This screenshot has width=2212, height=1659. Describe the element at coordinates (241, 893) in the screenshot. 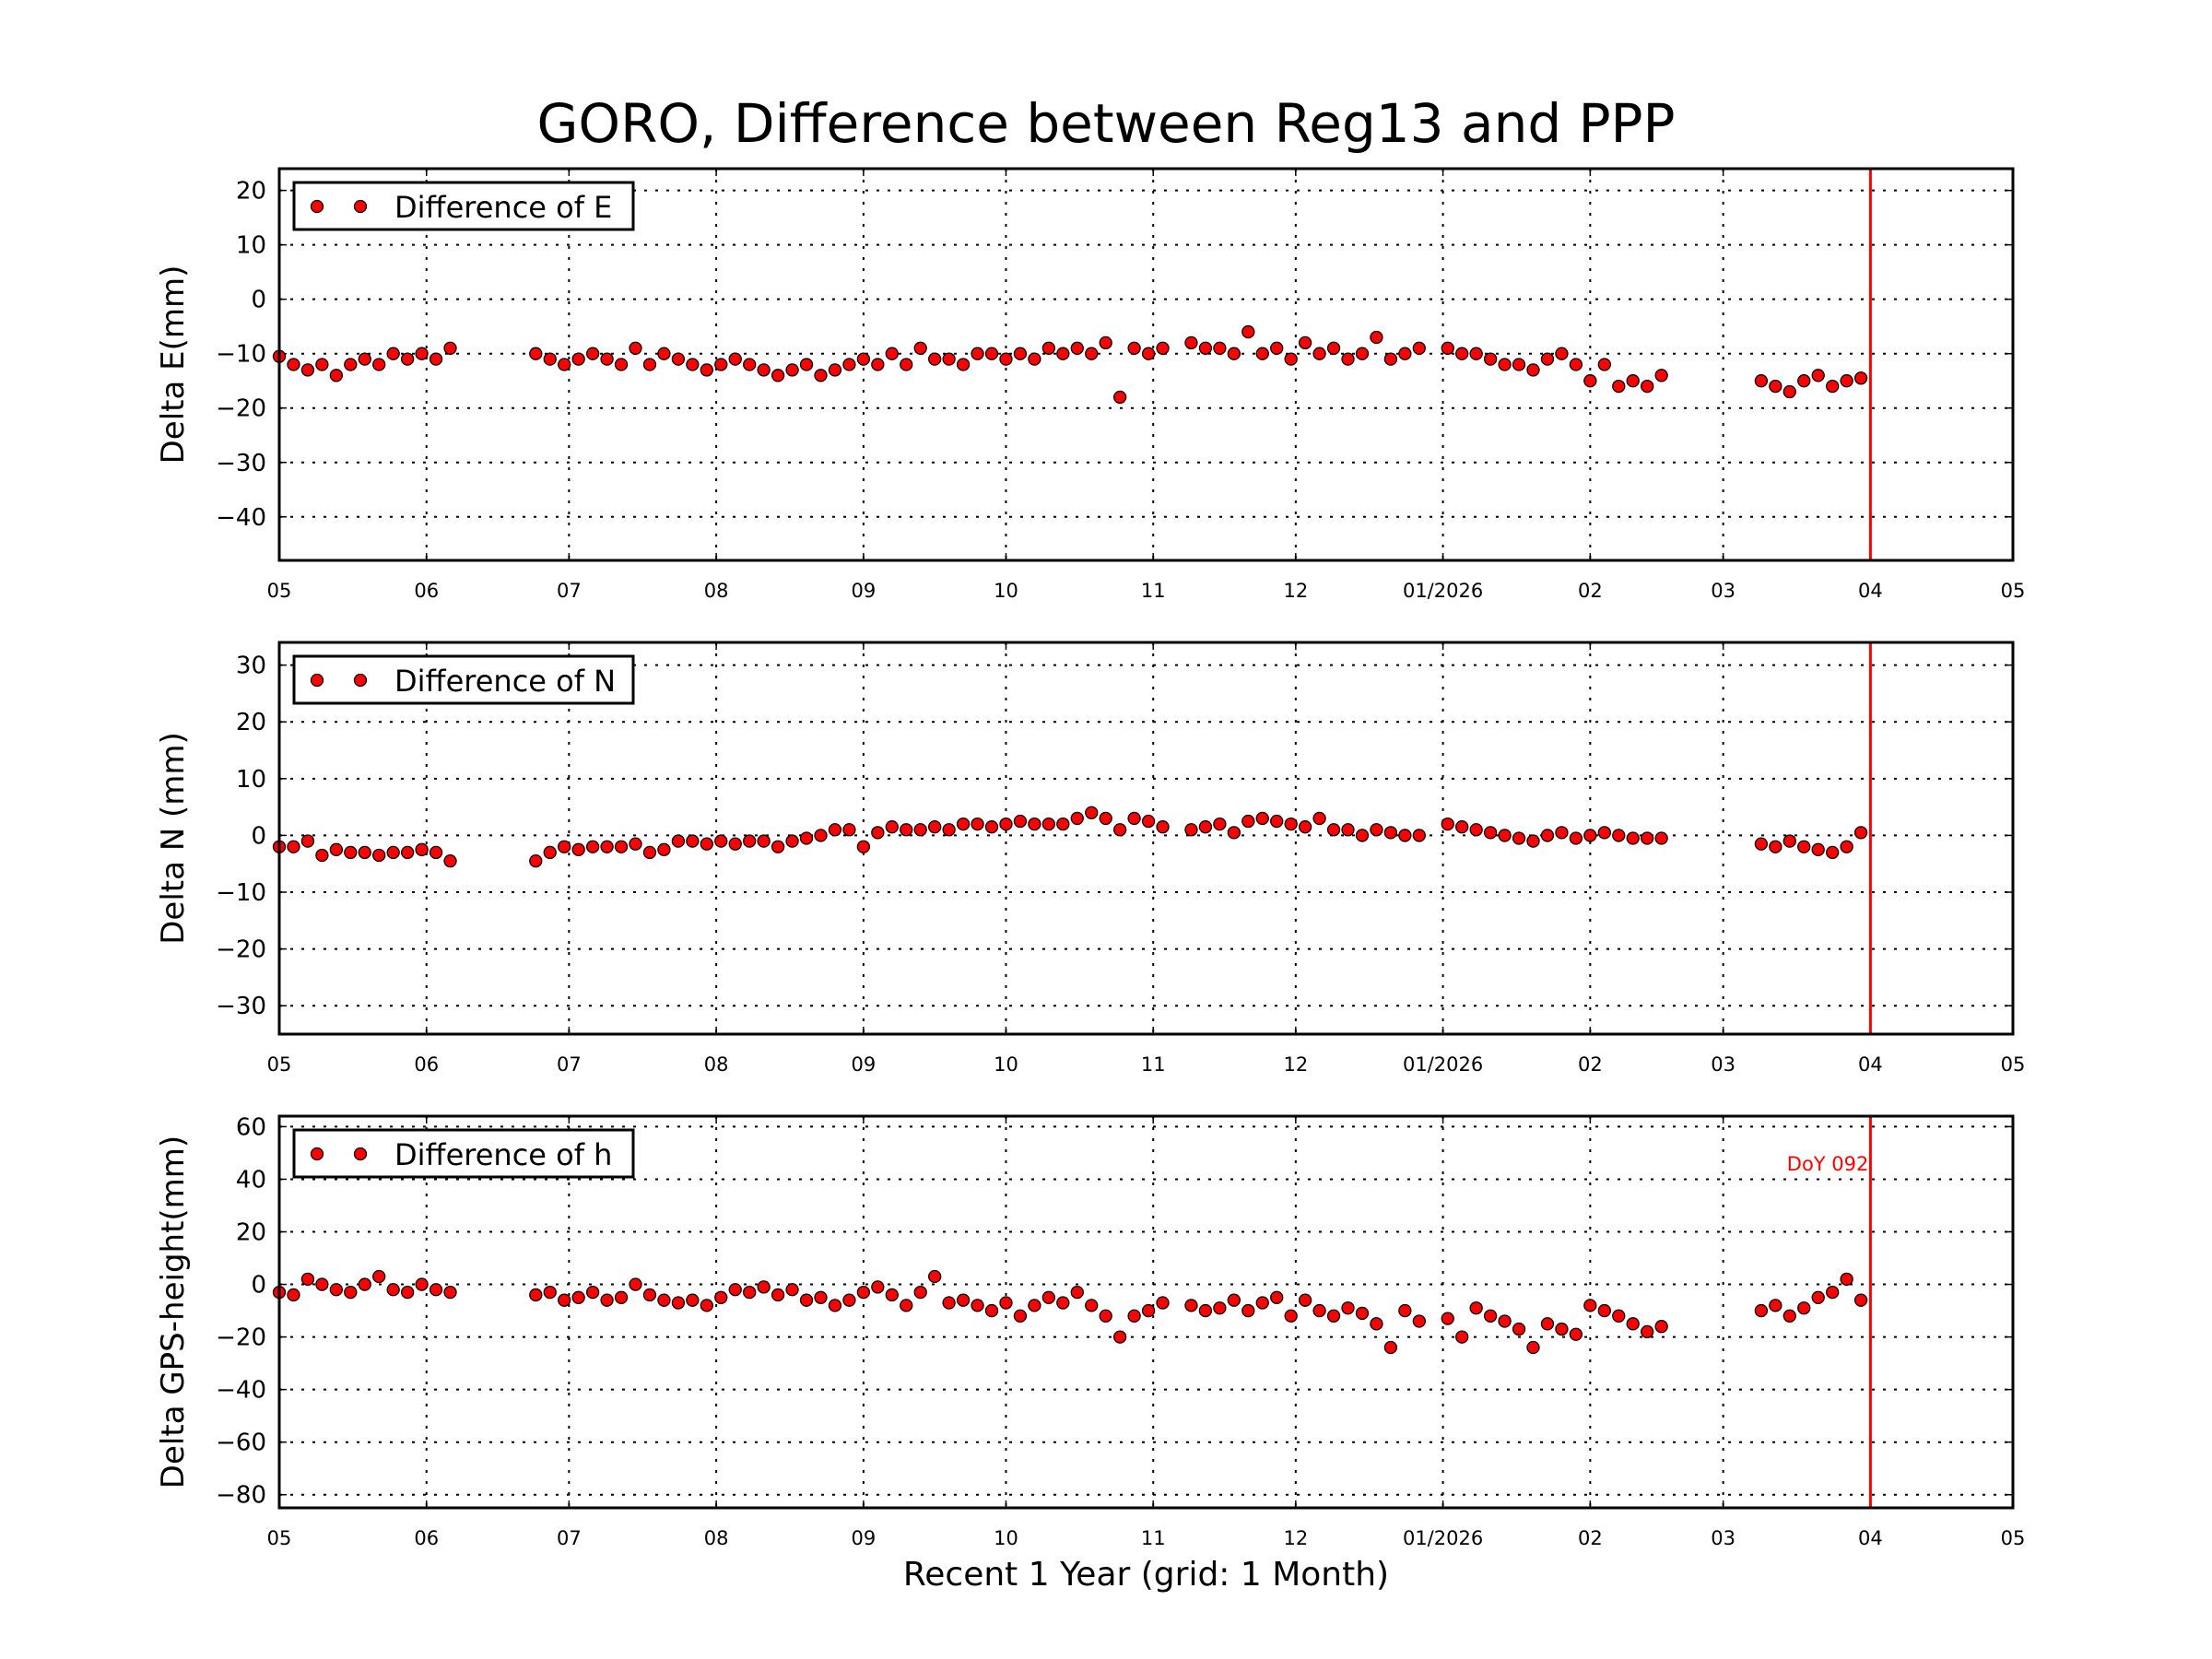

I see `y-tick-label: −10` at that location.